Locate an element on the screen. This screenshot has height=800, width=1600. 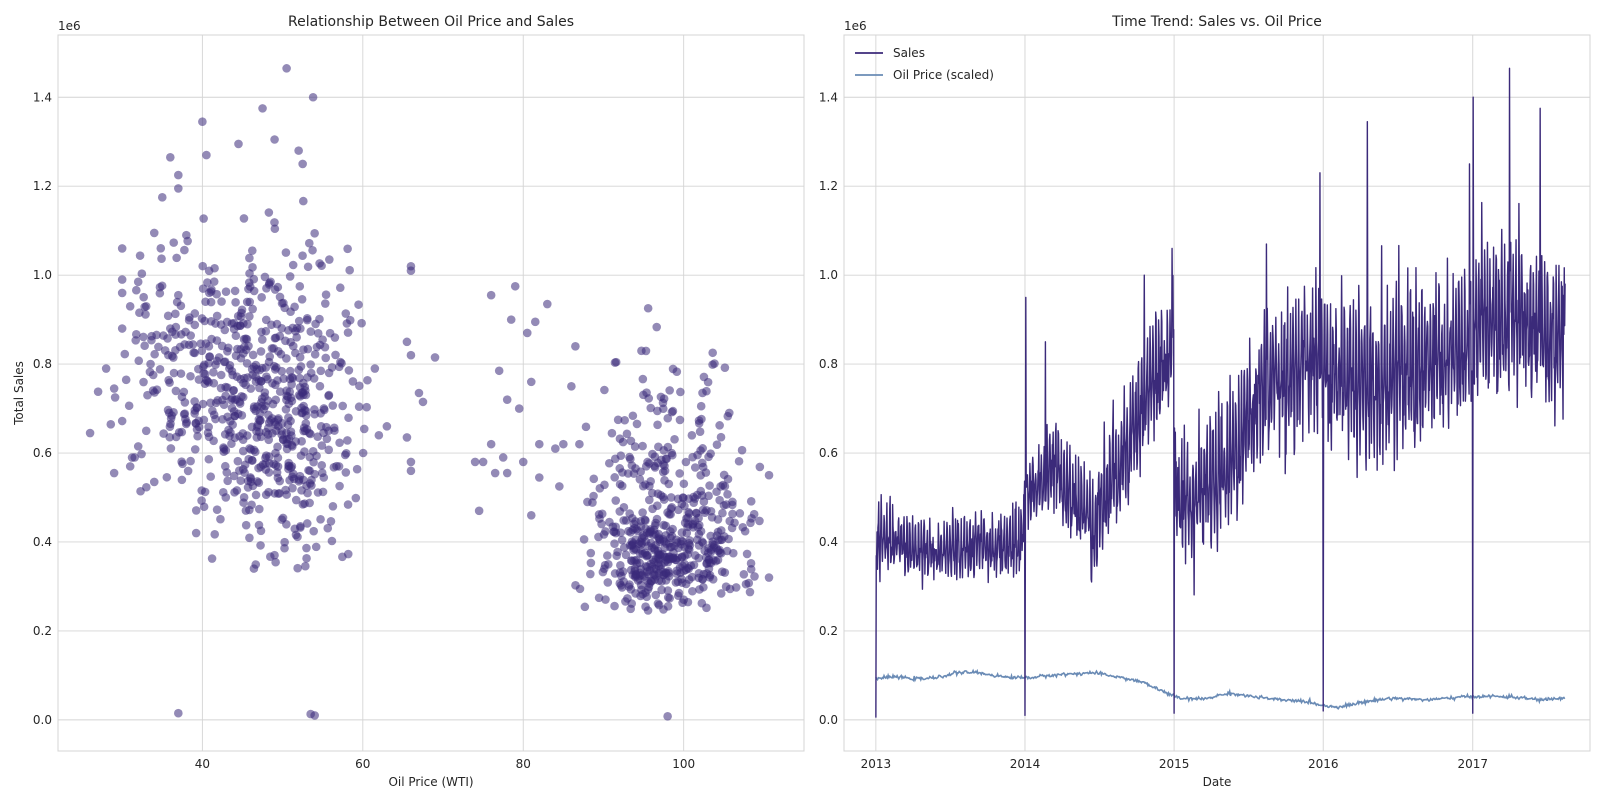
scatter-y-tick-label: 0.2 is located at coordinates (42, 631).